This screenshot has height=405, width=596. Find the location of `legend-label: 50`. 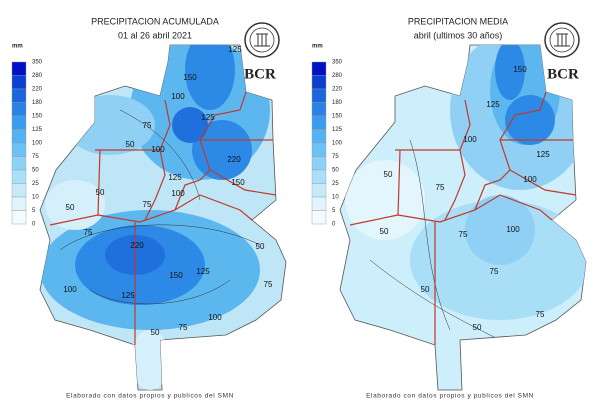

legend-label: 50 is located at coordinates (35, 171).